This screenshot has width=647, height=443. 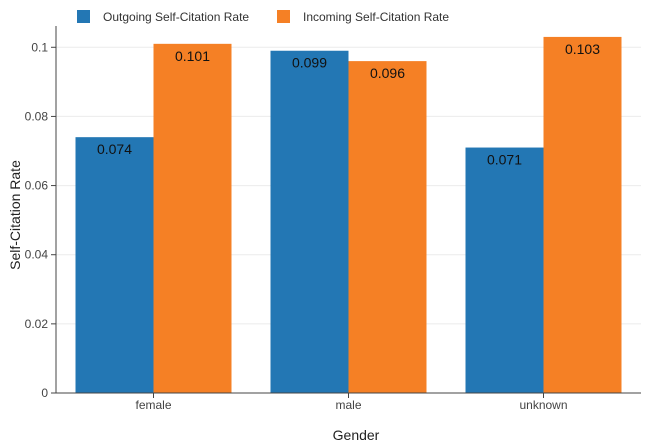 What do you see at coordinates (192, 218) in the screenshot?
I see `bar-incoming-female` at bounding box center [192, 218].